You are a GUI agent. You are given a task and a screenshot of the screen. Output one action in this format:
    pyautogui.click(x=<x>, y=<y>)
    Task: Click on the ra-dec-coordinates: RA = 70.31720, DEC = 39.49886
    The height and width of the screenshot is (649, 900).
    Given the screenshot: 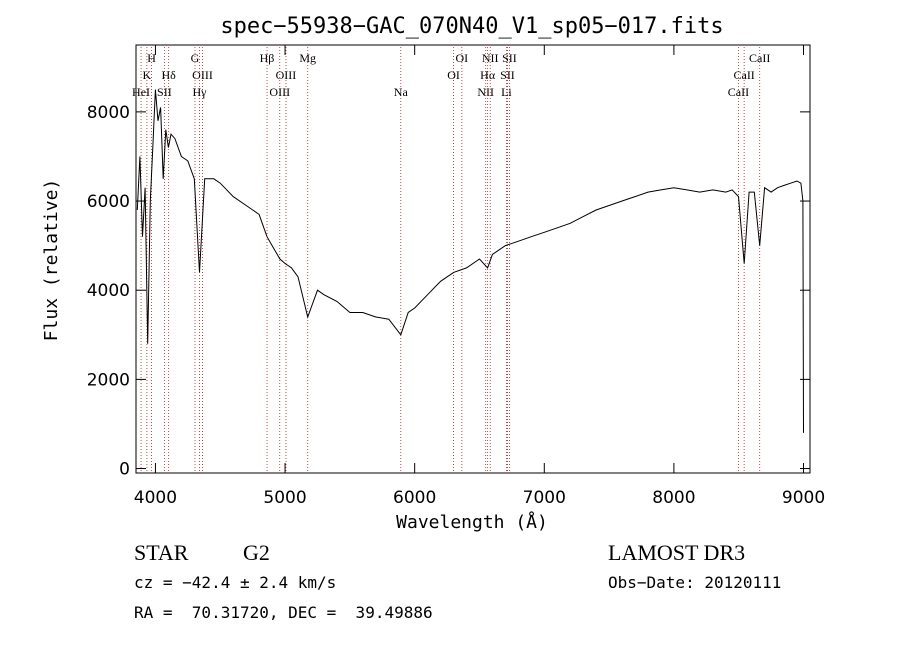 What is the action you would take?
    pyautogui.click(x=283, y=612)
    